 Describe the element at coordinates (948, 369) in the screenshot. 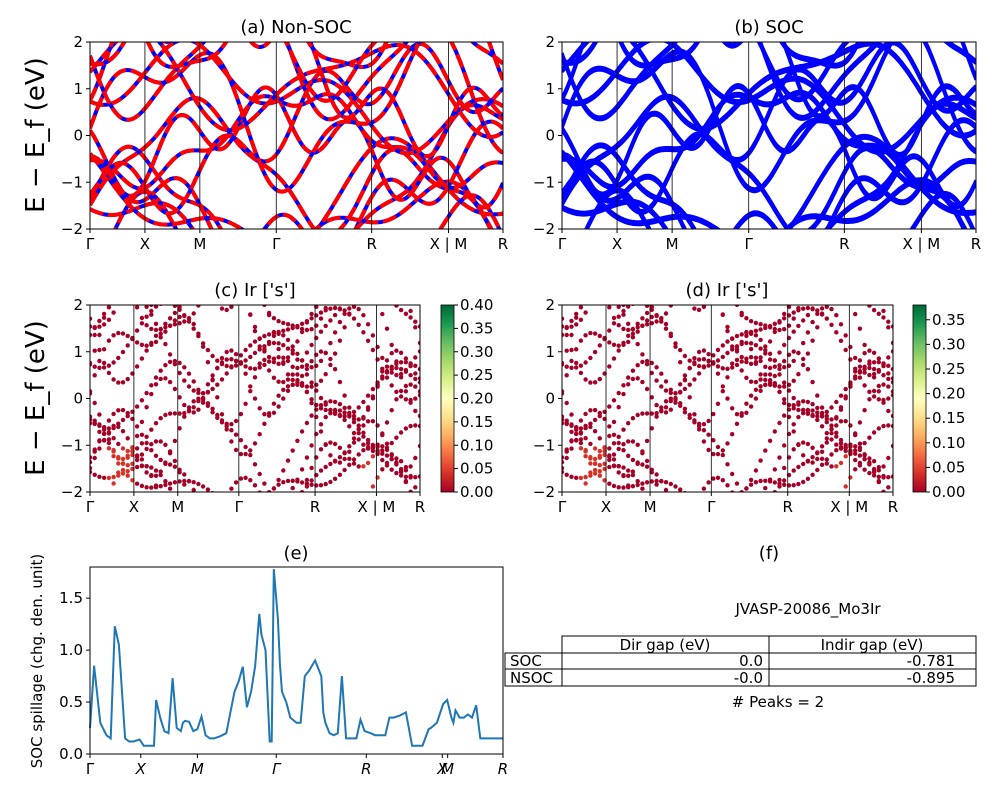

I see `colorbar-tick-label: 0.25` at that location.